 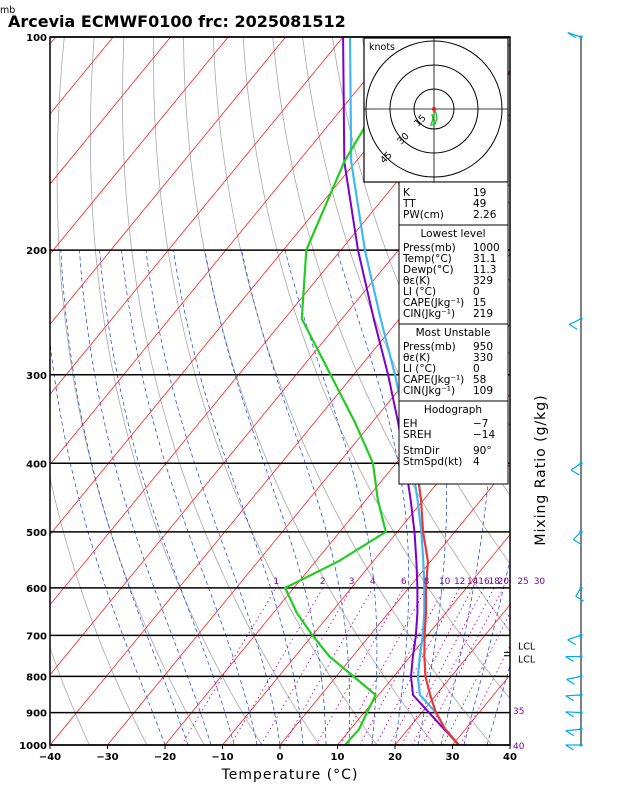 I want to click on index-value: 19, so click(x=479, y=193).